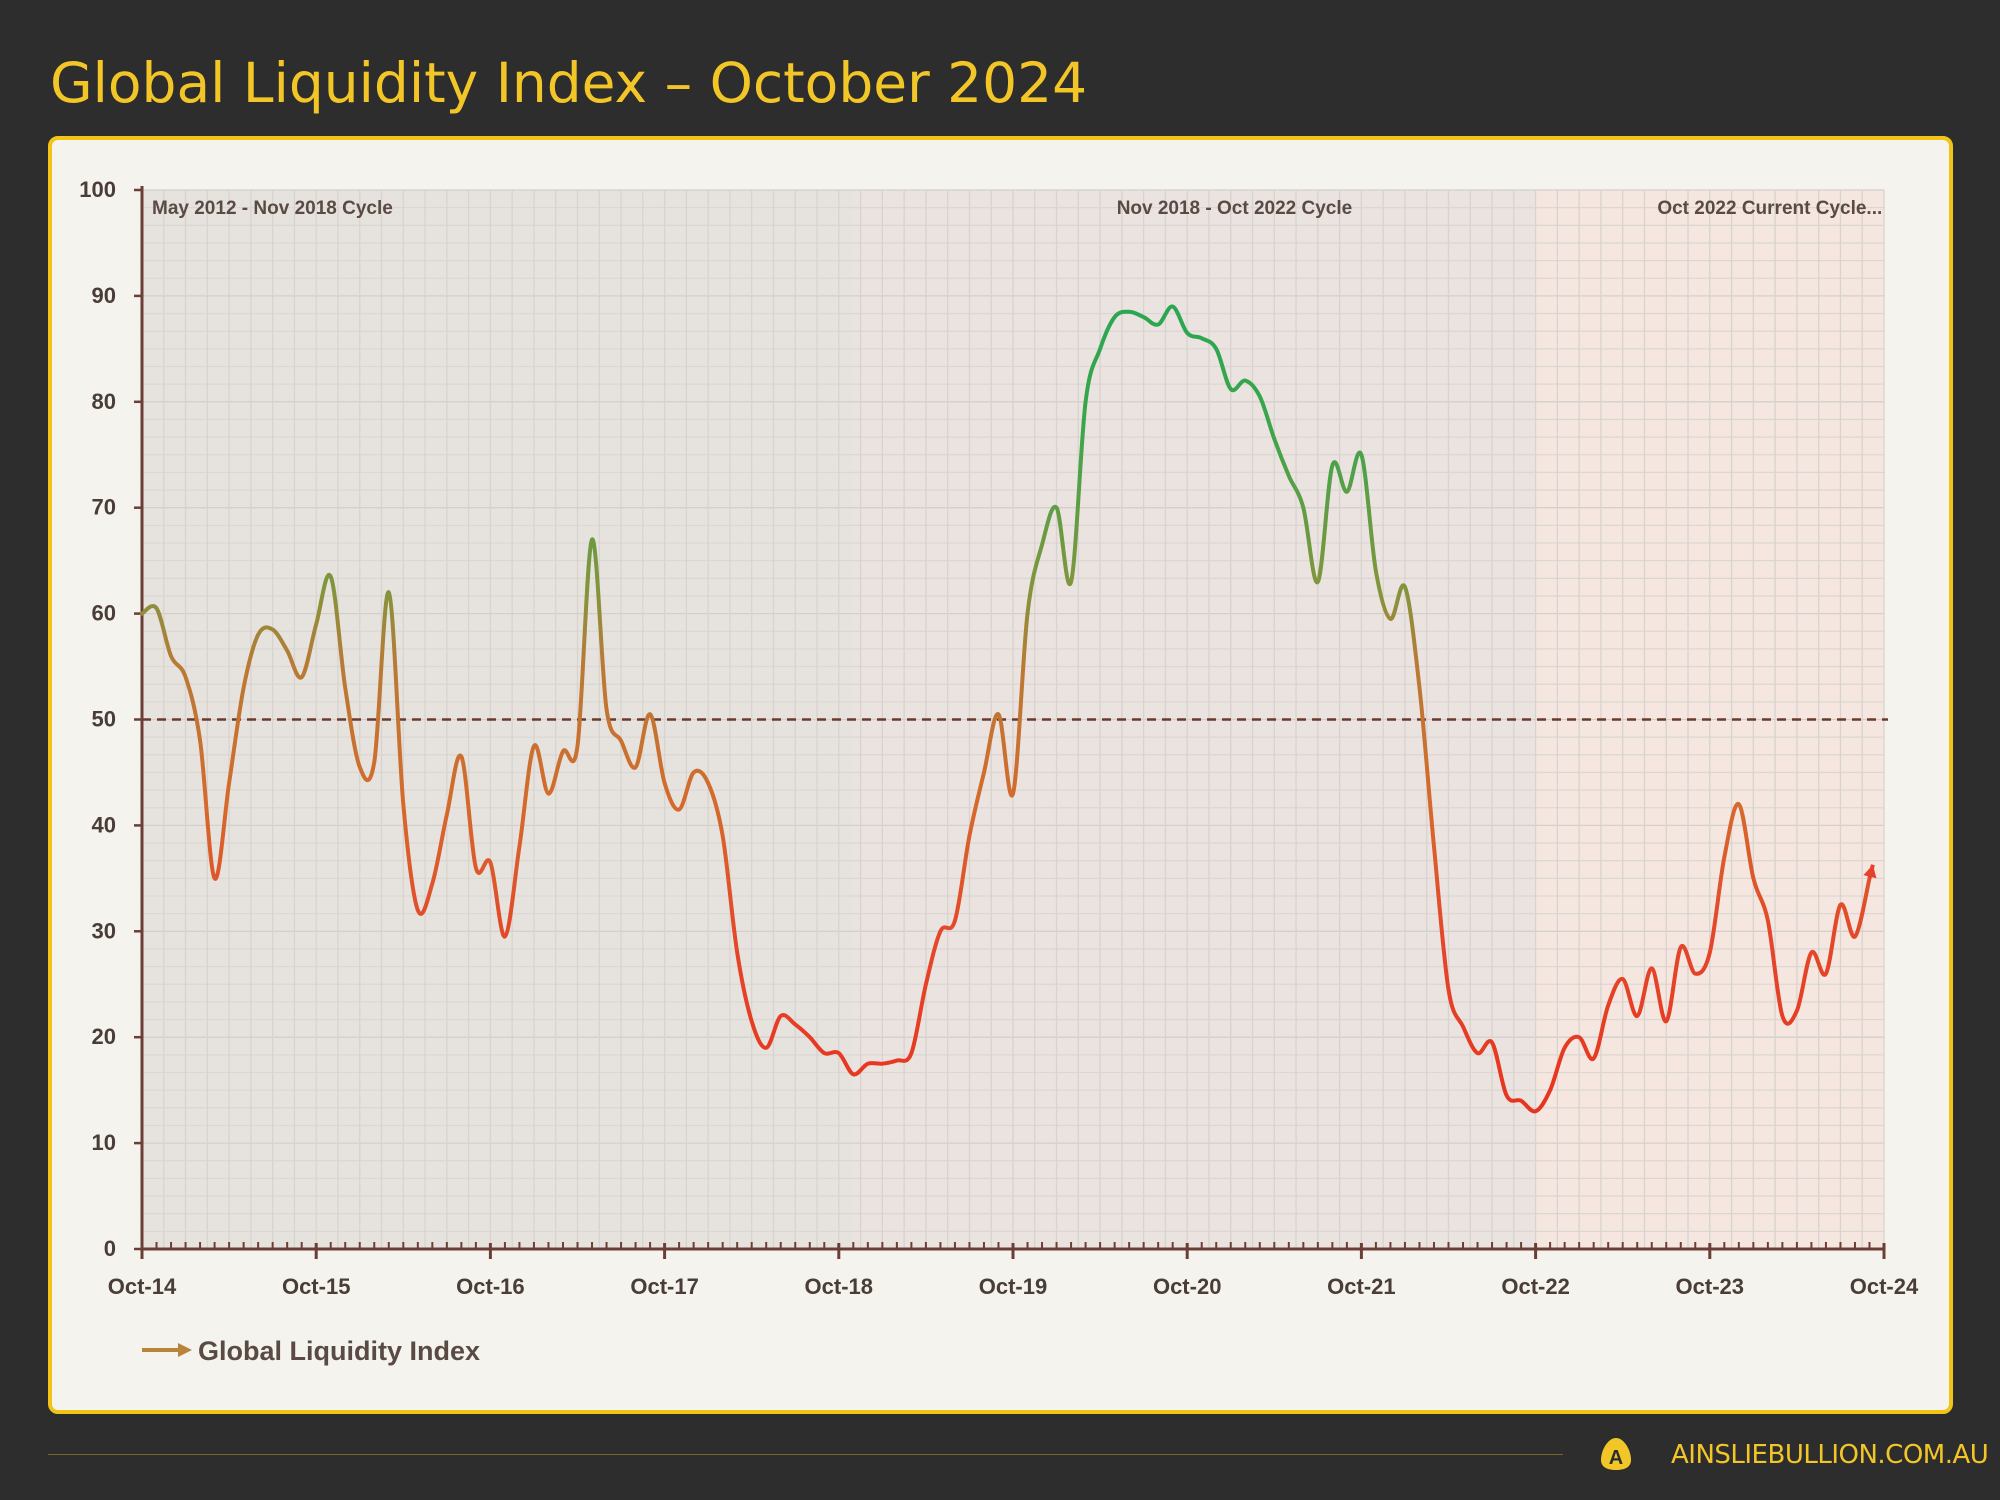  Describe the element at coordinates (104, 719) in the screenshot. I see `y-tick-label: 50` at that location.